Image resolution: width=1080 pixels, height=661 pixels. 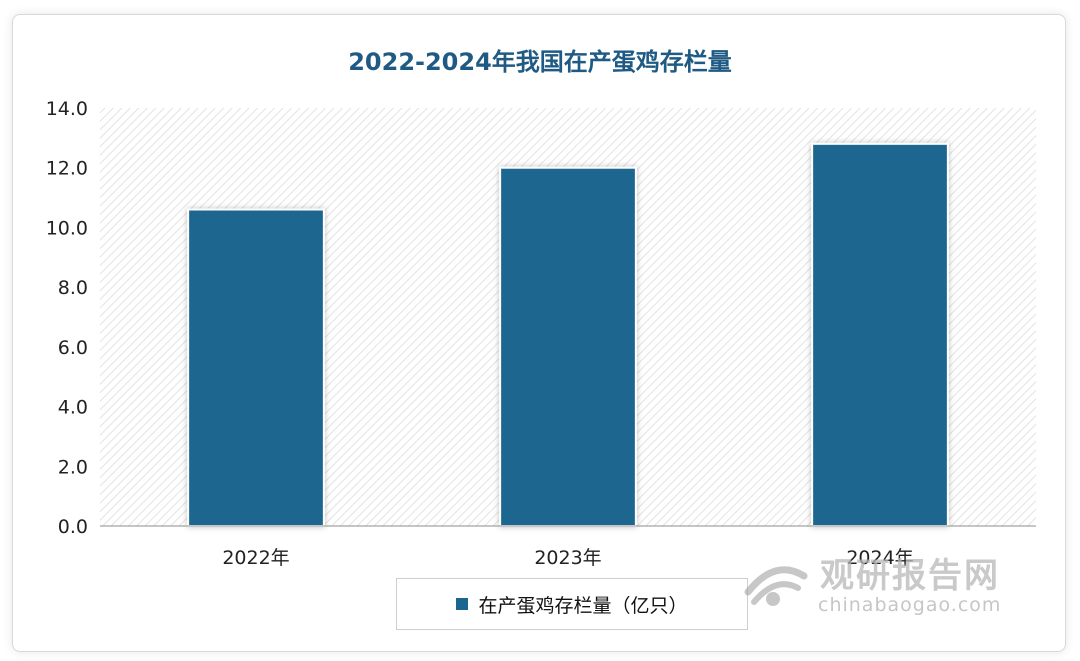 What do you see at coordinates (73, 527) in the screenshot?
I see `y-tick-label: 0.0` at bounding box center [73, 527].